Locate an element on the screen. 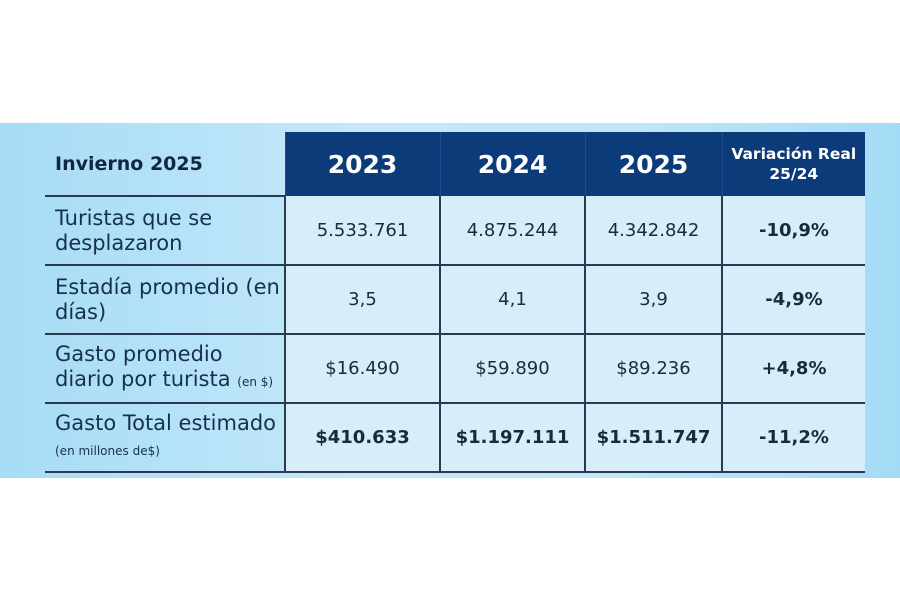 The height and width of the screenshot is (600, 900). table-cell: $1.197.111 is located at coordinates (512, 438).